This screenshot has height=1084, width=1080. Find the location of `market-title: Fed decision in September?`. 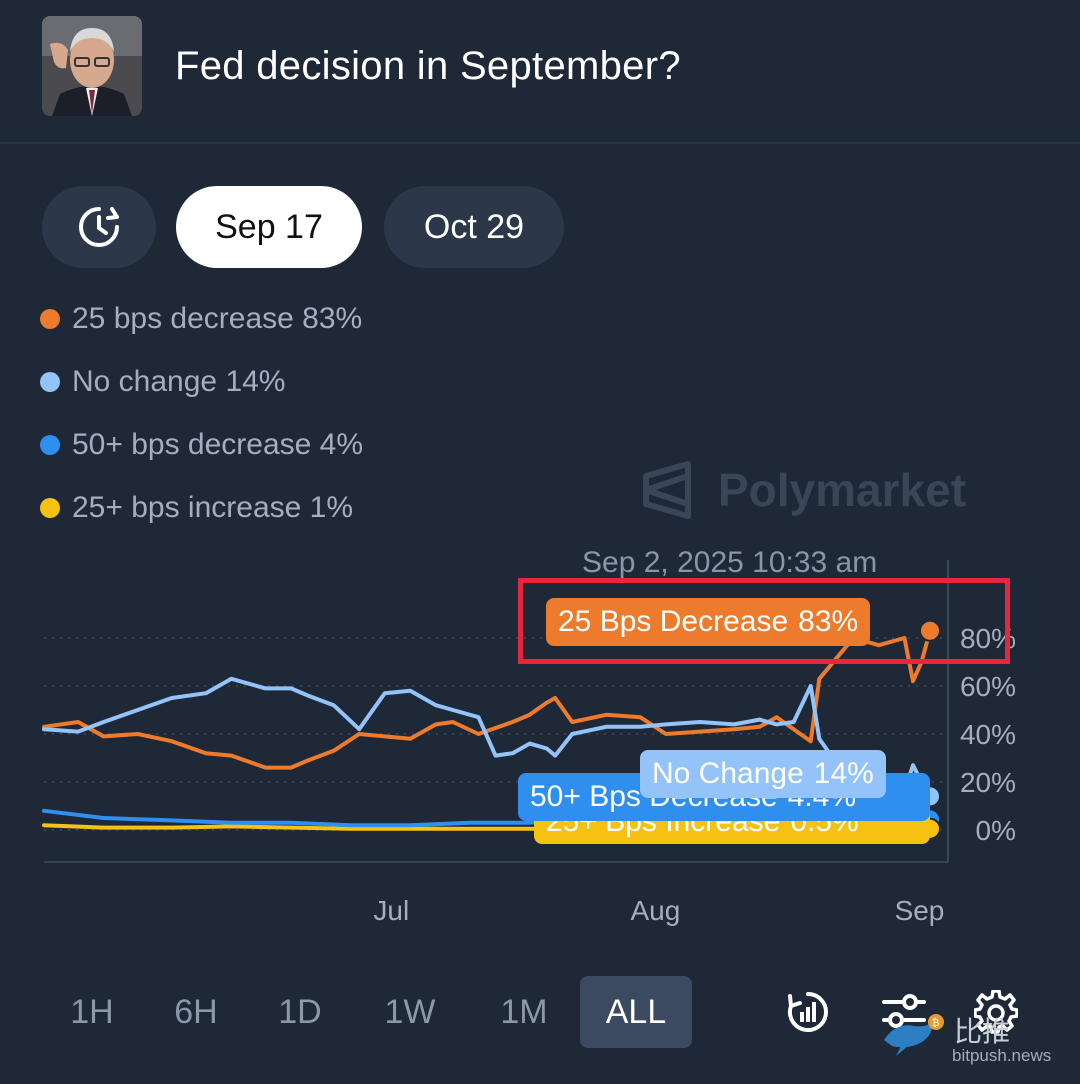

market-title: Fed decision in September? is located at coordinates (428, 66).